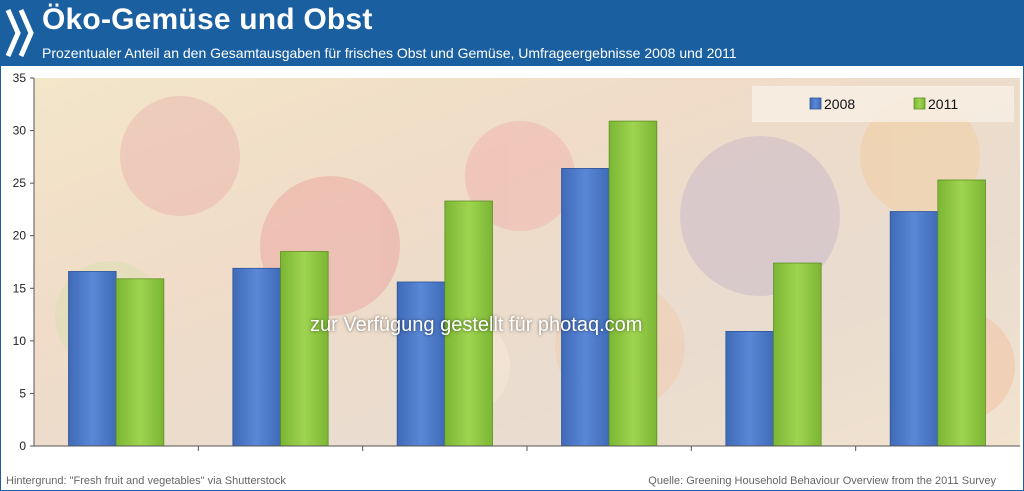 The height and width of the screenshot is (491, 1024). I want to click on x-tick-label: Schweden, so click(937, 456).